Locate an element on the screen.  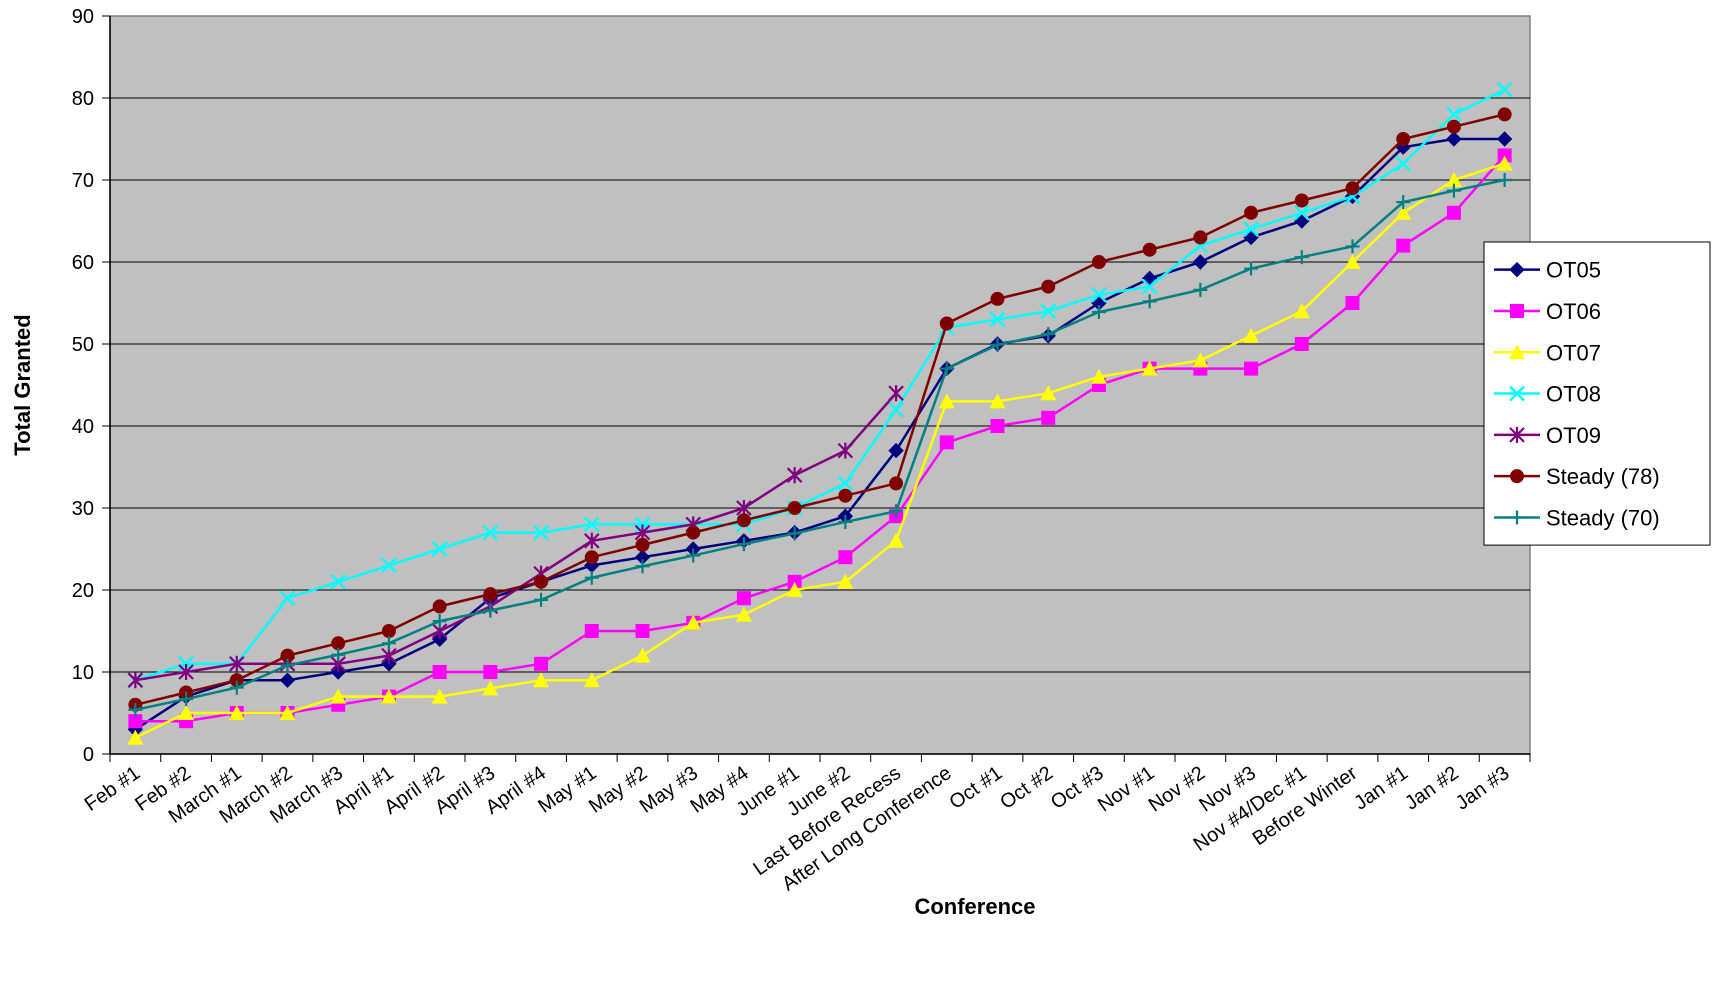
x-tick-label-27: Jan #3 is located at coordinates (1483, 788).